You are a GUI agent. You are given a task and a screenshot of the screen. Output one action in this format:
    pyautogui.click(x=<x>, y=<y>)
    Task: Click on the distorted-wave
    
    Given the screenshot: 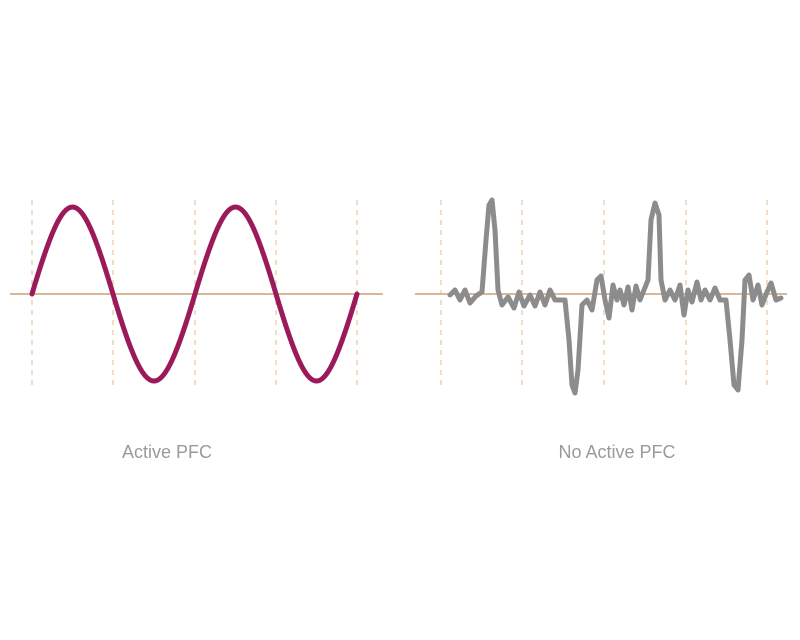 What is the action you would take?
    pyautogui.click(x=615, y=296)
    